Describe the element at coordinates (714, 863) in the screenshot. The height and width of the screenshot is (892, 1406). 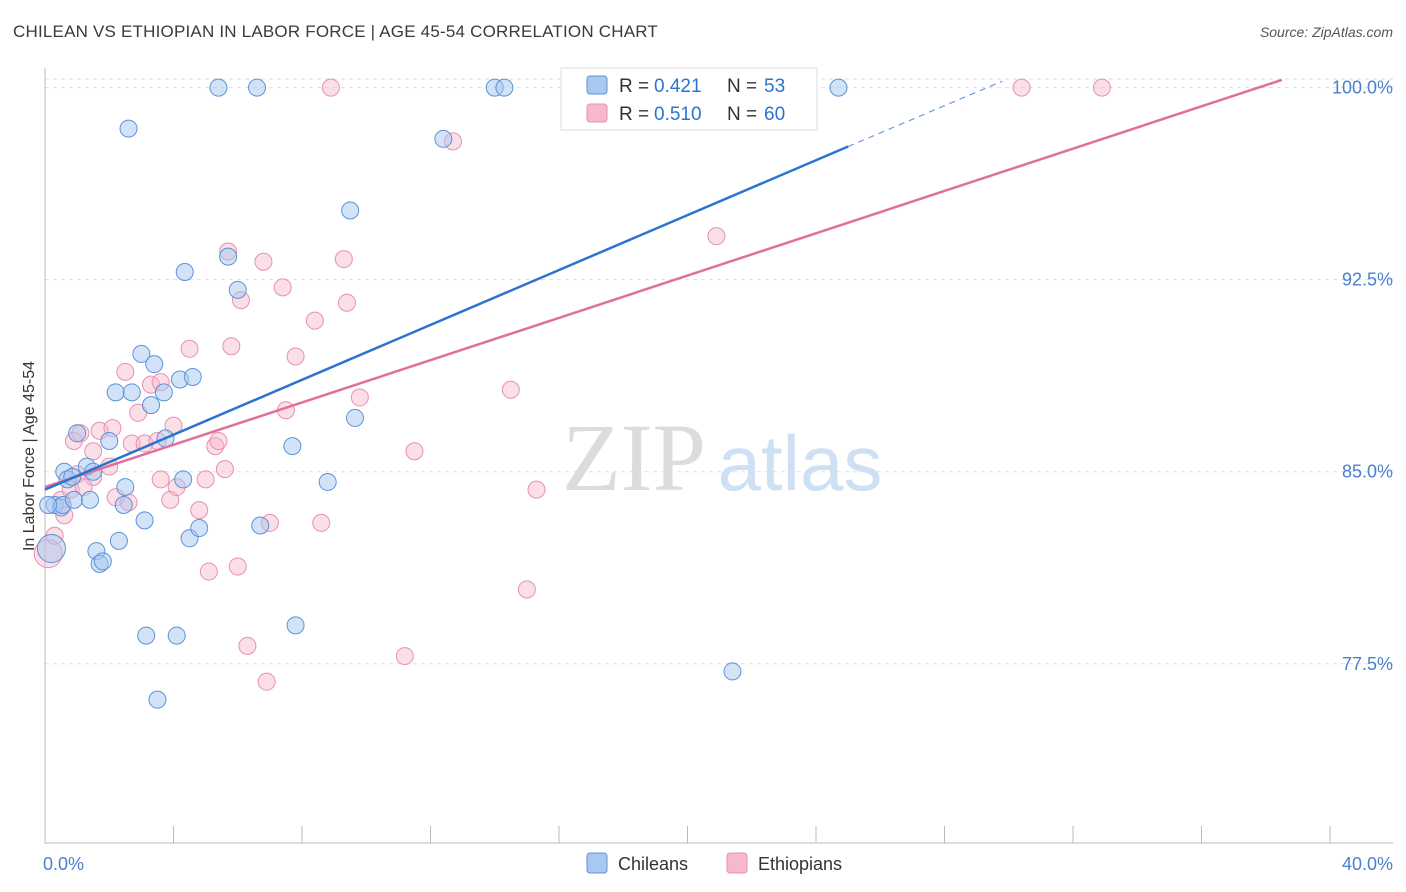
I see `bottom-legend: Chileans Ethiopians` at that location.